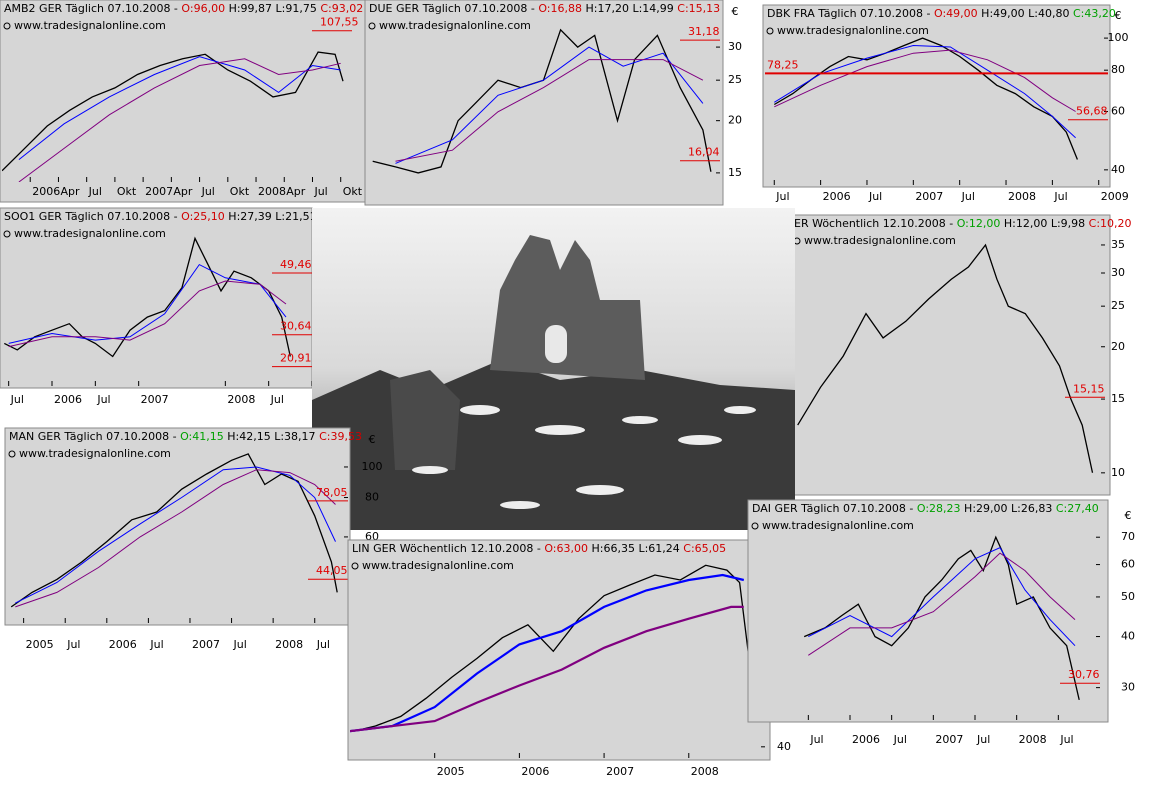 The image size is (1152, 809). What do you see at coordinates (202, 436) in the screenshot?
I see `header-part: O:41,15` at bounding box center [202, 436].